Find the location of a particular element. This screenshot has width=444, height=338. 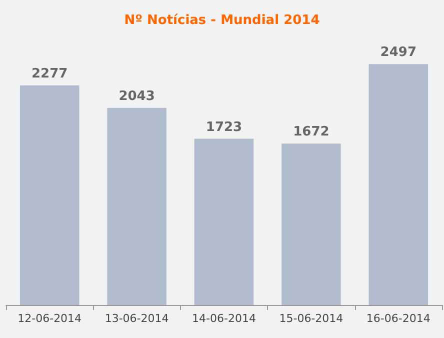

x-tick-label: 14-06-2014 is located at coordinates (224, 318).